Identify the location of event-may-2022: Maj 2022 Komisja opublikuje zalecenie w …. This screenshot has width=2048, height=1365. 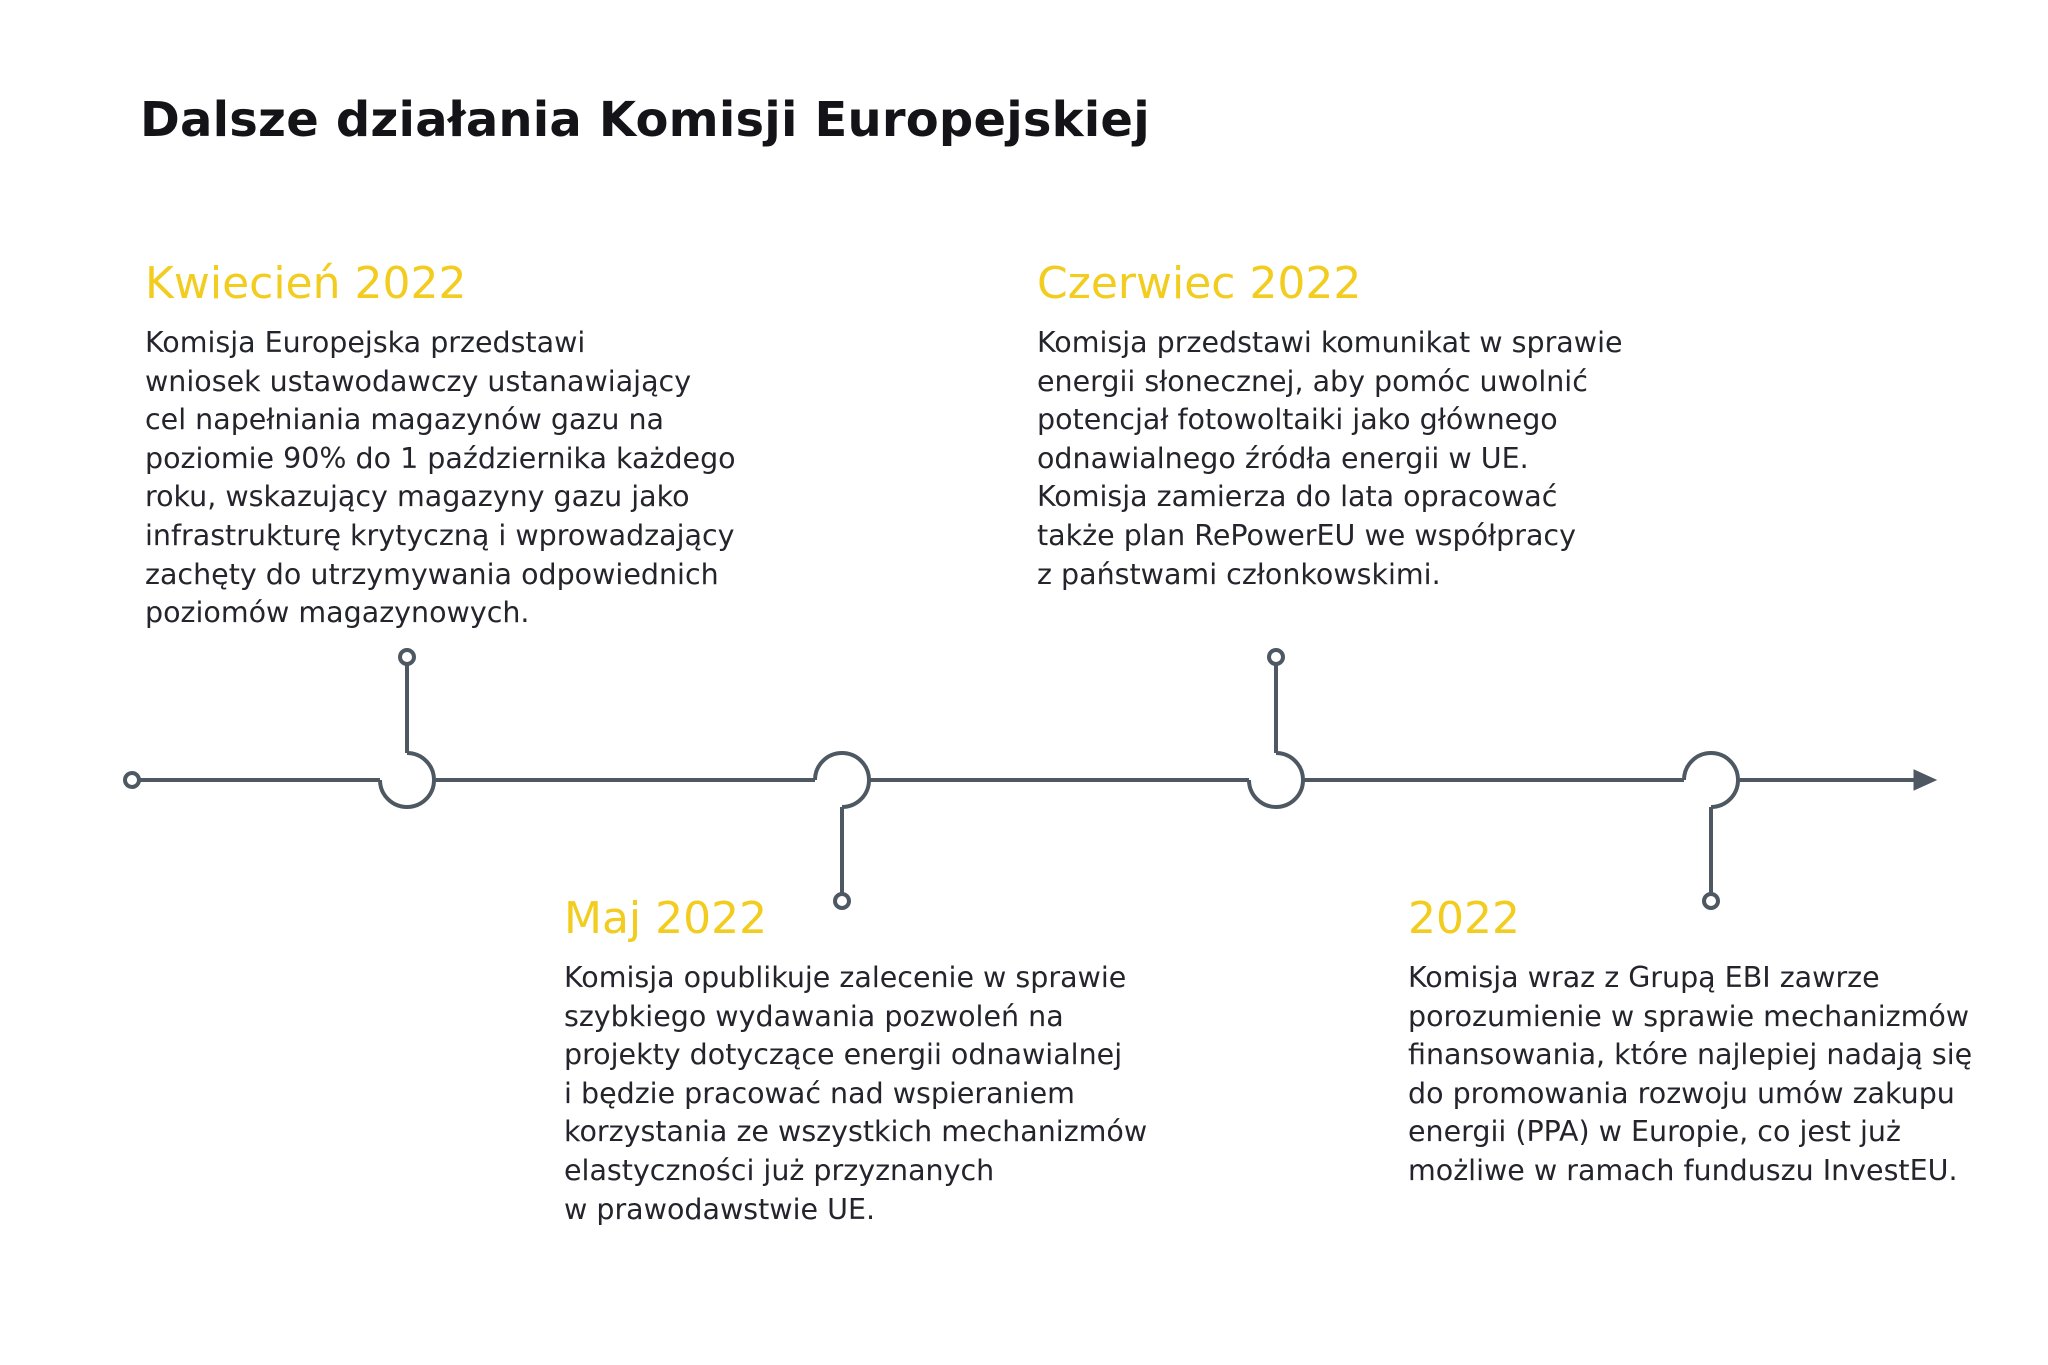
(855, 1060).